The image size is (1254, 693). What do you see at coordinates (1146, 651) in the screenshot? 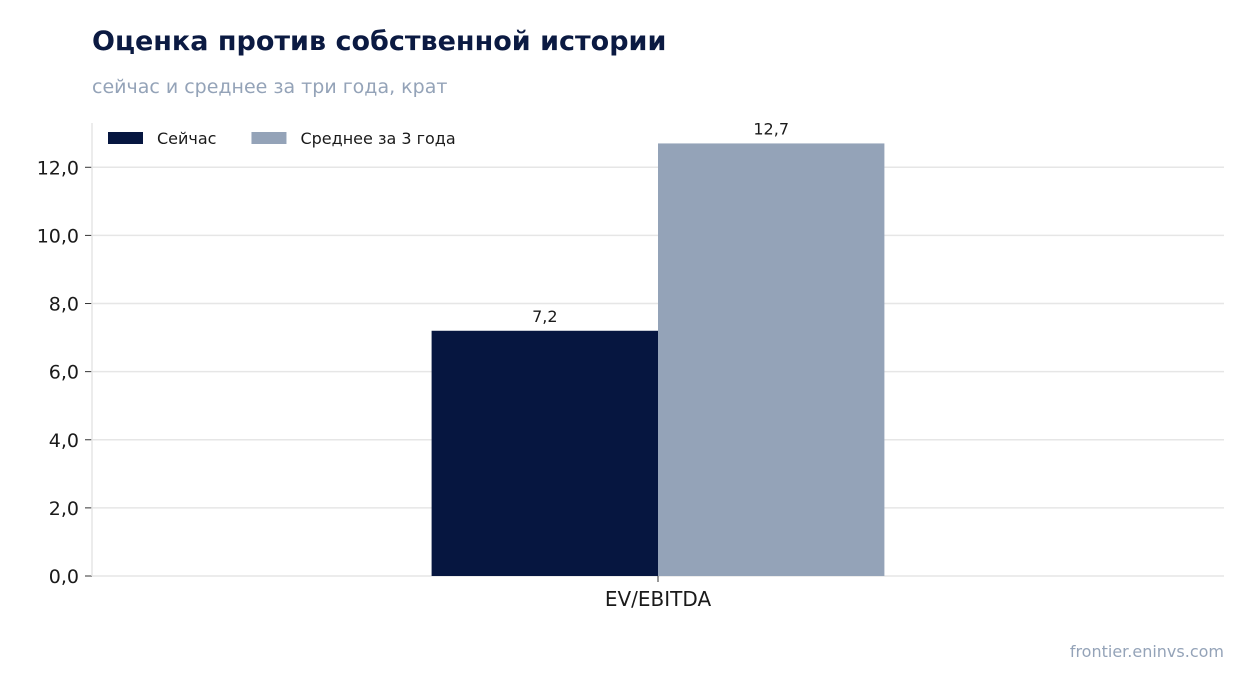
I see `source-credit: frontier.eninvs.com` at bounding box center [1146, 651].